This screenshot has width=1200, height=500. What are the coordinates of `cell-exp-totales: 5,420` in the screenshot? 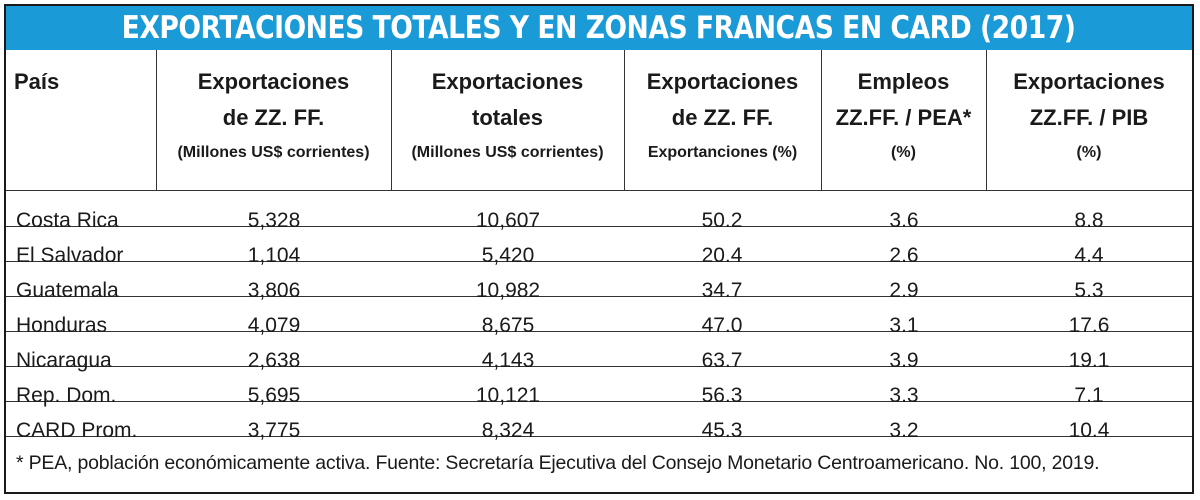 It's located at (508, 255).